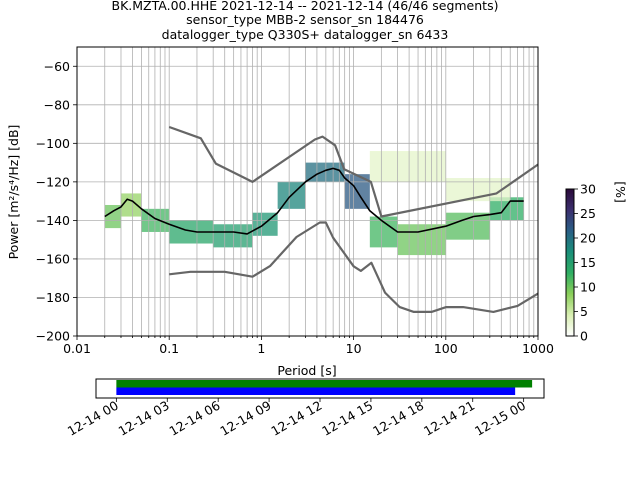 Image resolution: width=640 pixels, height=480 pixels. What do you see at coordinates (305, 19) in the screenshot?
I see `title-line-2: sensor_type MBB-2 sensor_sn 184476` at bounding box center [305, 19].